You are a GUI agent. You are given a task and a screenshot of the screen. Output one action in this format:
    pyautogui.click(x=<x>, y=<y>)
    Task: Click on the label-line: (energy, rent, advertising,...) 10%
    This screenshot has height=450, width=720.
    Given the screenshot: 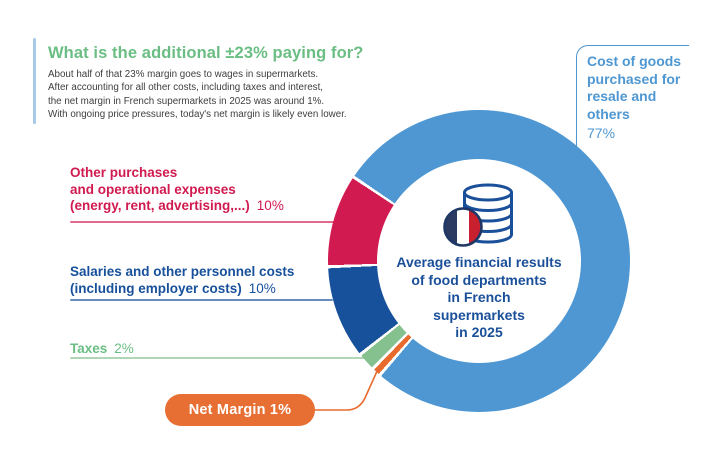 What is the action you would take?
    pyautogui.click(x=177, y=205)
    